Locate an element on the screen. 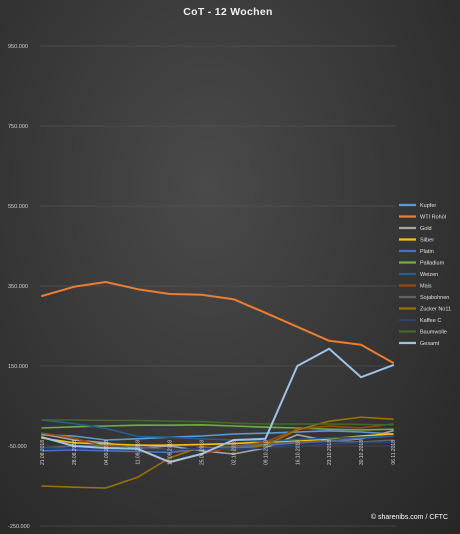  legend-label: Weizen is located at coordinates (429, 275).